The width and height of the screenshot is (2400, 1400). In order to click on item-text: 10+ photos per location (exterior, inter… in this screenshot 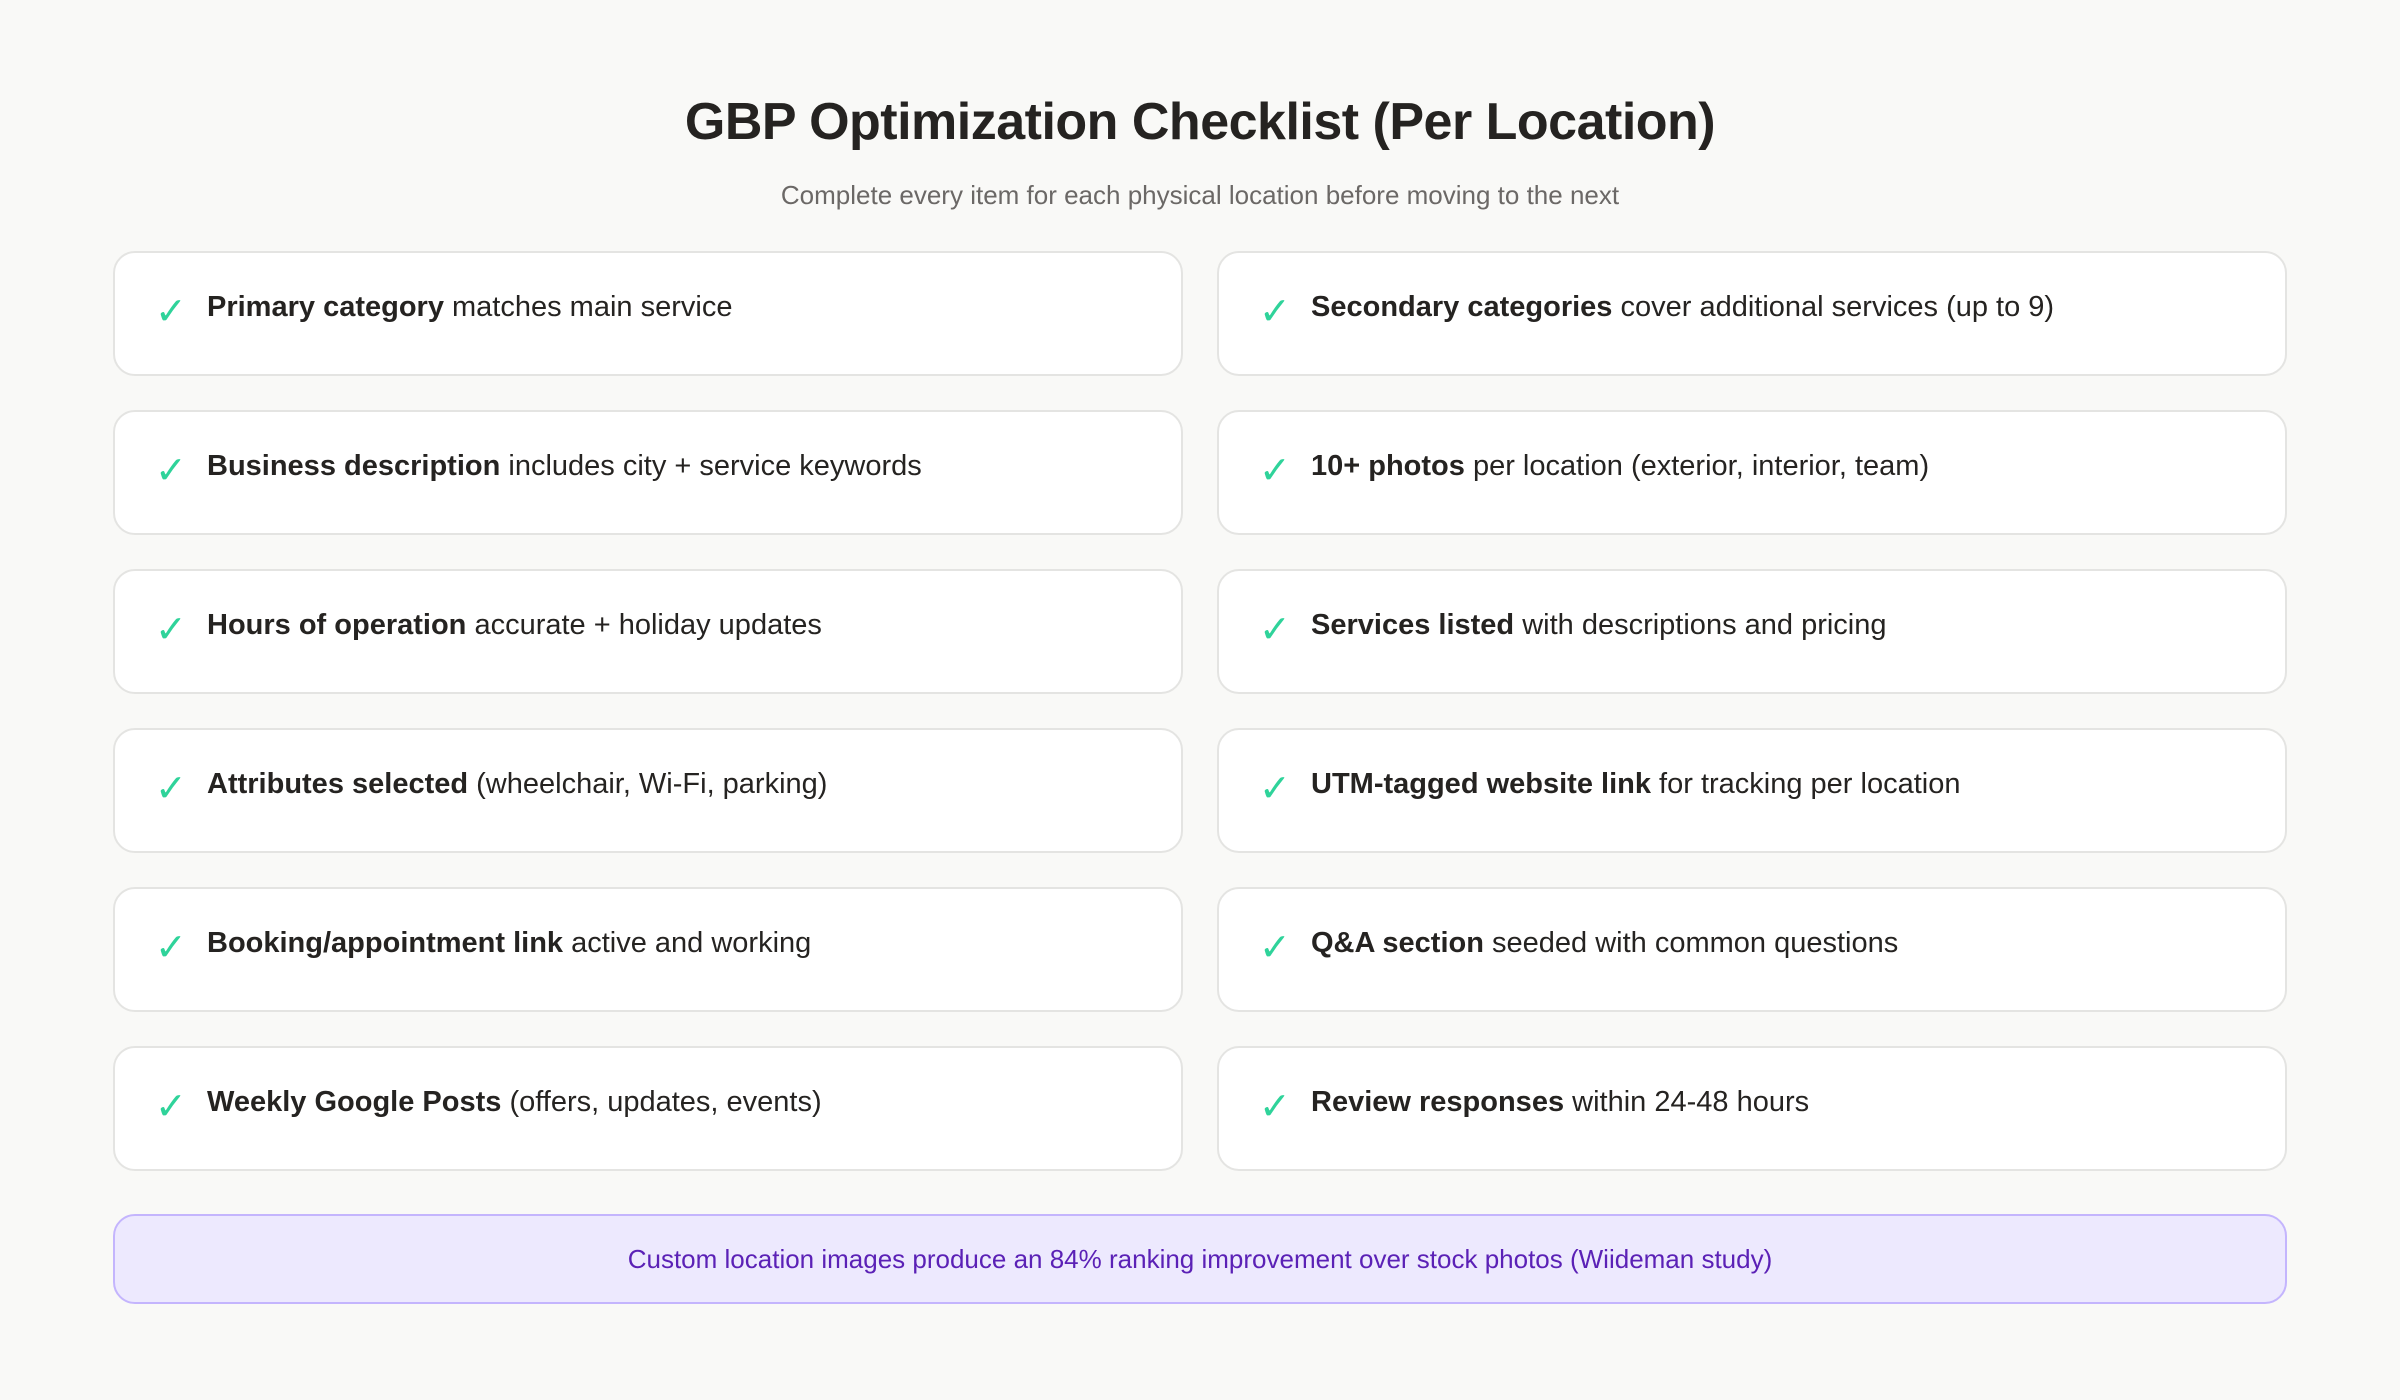, I will do `click(1620, 466)`.